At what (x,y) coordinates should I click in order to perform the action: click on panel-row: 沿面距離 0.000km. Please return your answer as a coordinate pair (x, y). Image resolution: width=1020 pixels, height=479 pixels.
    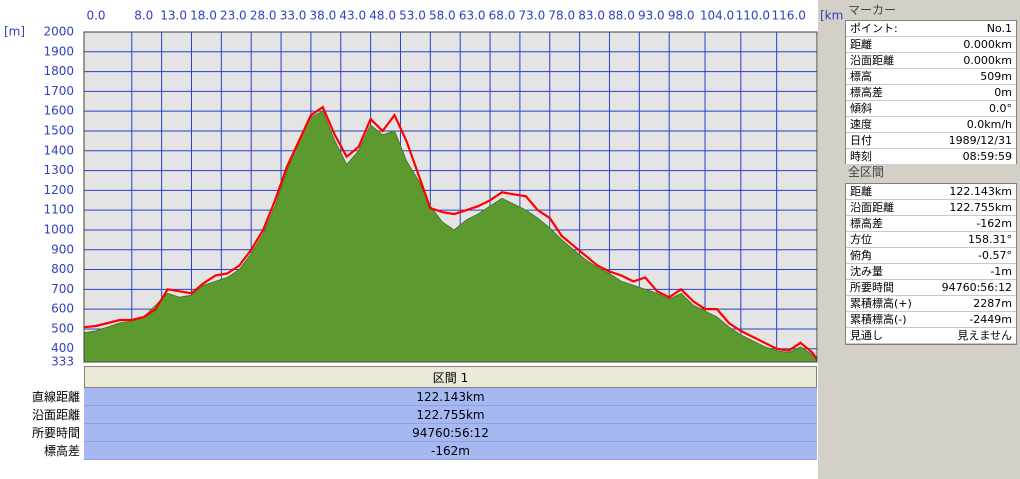
    Looking at the image, I should click on (931, 61).